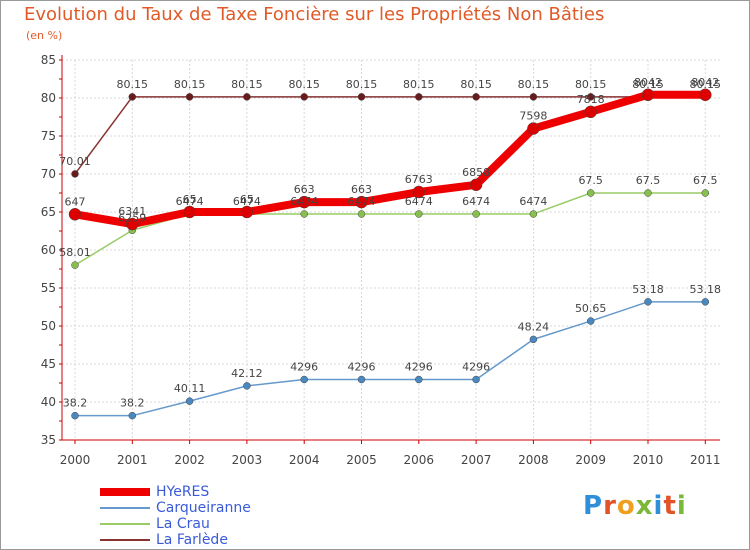  What do you see at coordinates (230, 540) in the screenshot?
I see `legend-item: La Farlède` at bounding box center [230, 540].